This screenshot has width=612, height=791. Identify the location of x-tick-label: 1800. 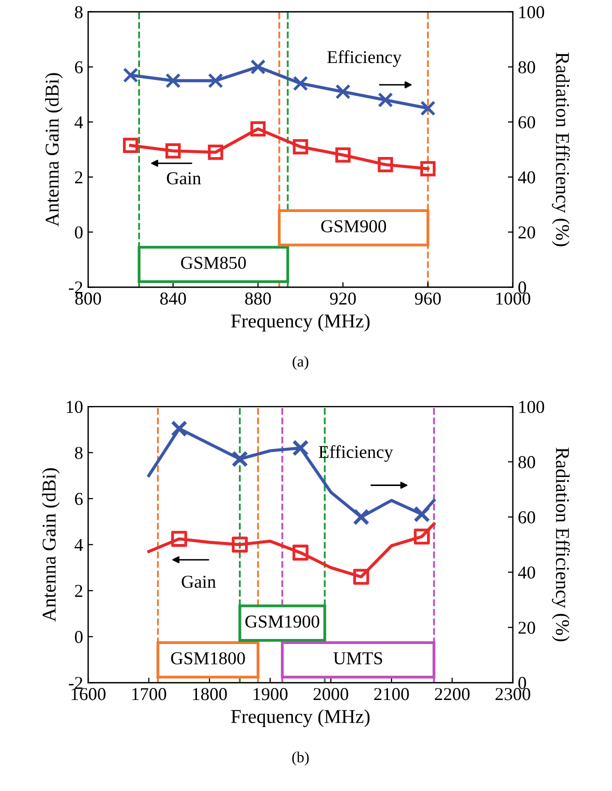
(210, 694).